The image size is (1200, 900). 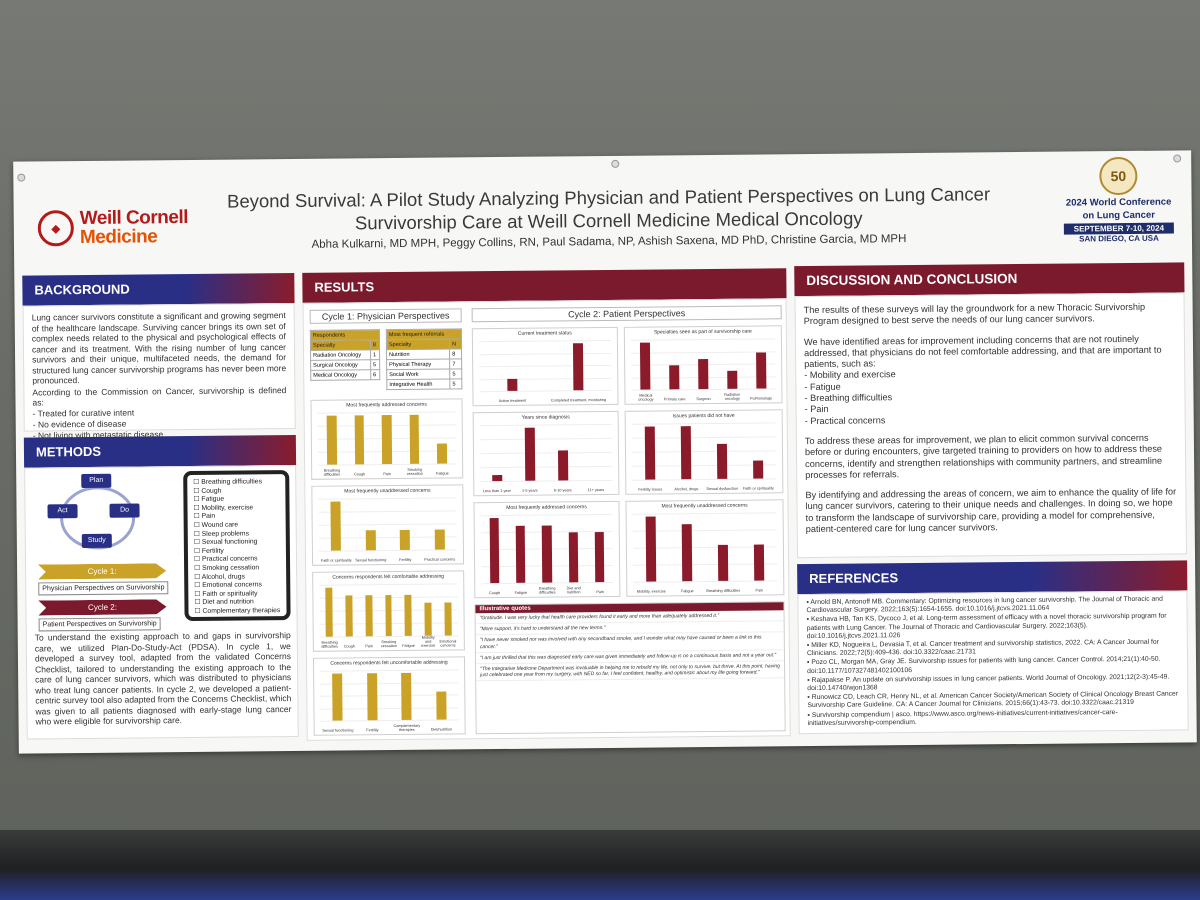 What do you see at coordinates (134, 218) in the screenshot?
I see `logo-line1: Weill Cornell` at bounding box center [134, 218].